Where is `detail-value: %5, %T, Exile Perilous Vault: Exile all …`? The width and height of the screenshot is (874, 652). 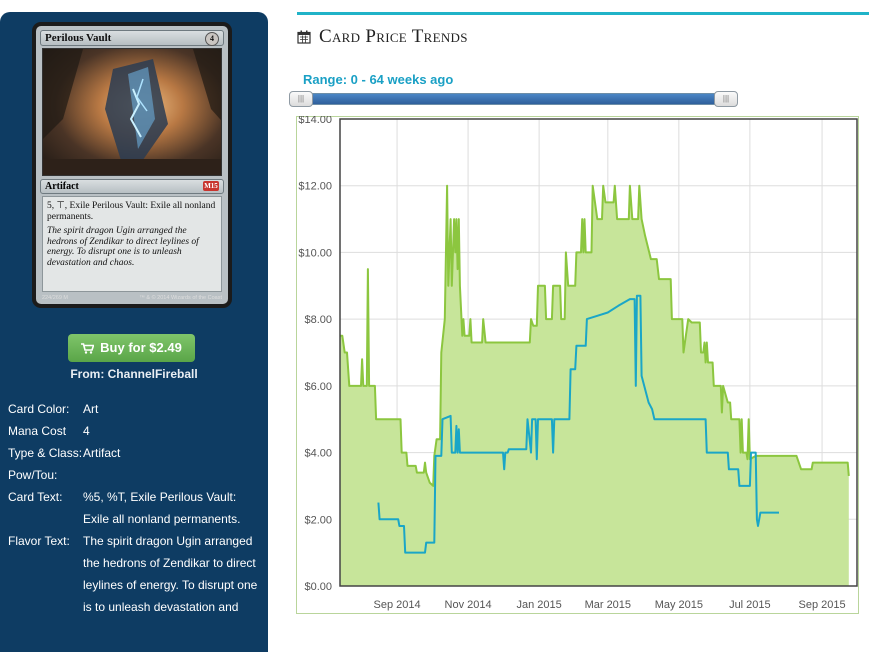 detail-value: %5, %T, Exile Perilous Vault: Exile all … is located at coordinates (162, 508).